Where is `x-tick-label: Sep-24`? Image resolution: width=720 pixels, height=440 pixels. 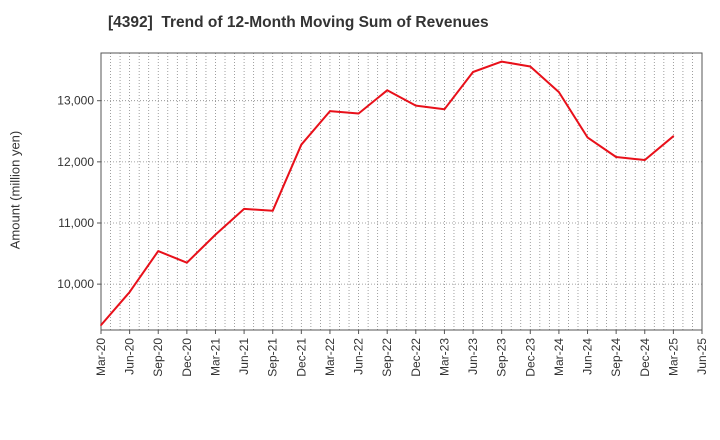 x-tick-label: Sep-24 is located at coordinates (616, 357).